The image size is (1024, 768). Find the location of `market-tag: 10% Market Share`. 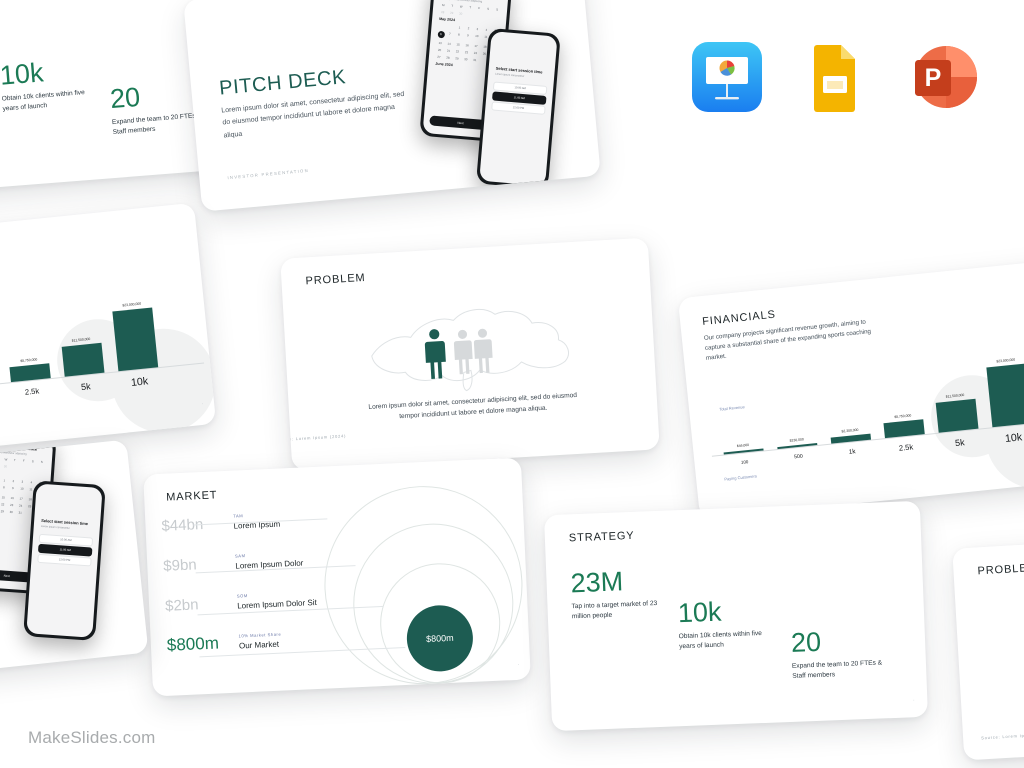

market-tag: 10% Market Share is located at coordinates (260, 635).